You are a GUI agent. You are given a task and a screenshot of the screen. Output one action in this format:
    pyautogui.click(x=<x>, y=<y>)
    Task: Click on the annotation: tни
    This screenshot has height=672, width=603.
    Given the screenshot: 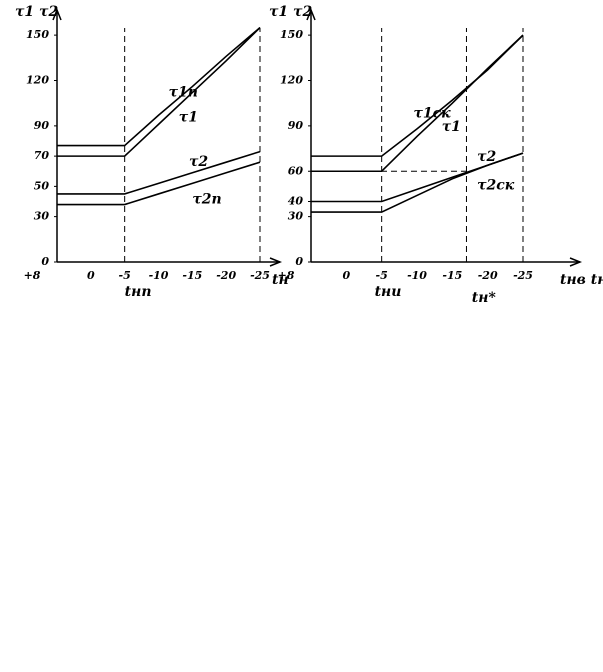 What is the action you would take?
    pyautogui.click(x=388, y=292)
    